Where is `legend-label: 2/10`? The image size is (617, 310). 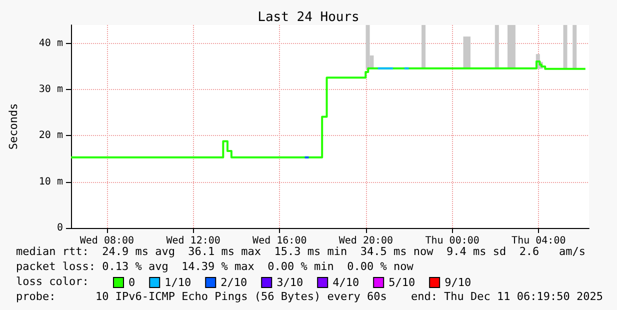 legend-label: 2/10 is located at coordinates (234, 282).